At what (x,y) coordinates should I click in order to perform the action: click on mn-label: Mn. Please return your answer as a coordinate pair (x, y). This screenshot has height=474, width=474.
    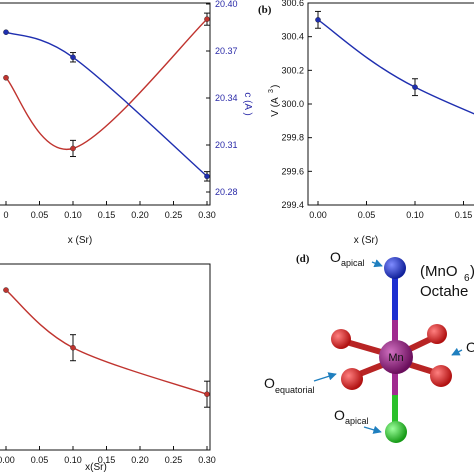
    Looking at the image, I should click on (395, 358).